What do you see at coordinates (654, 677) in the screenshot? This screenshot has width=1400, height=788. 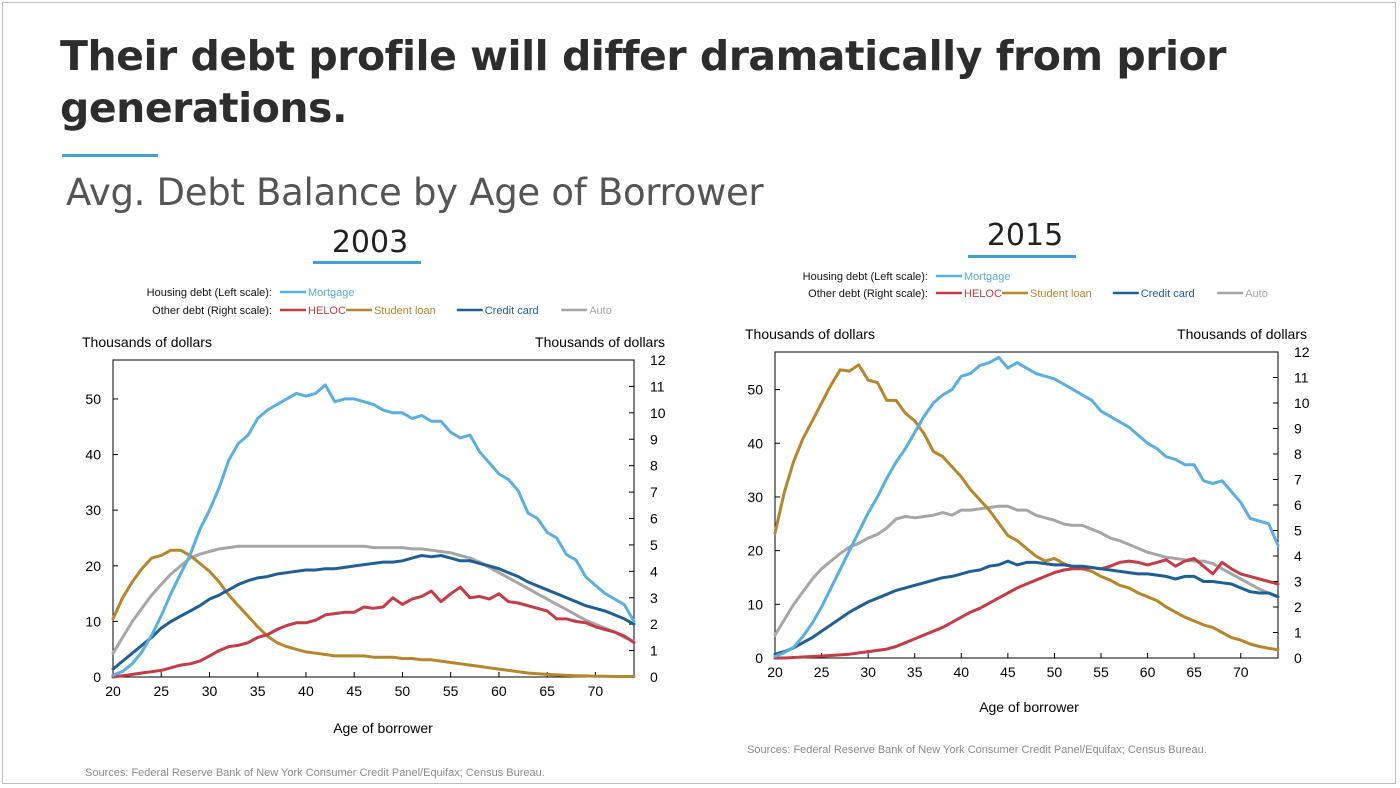 I see `y-right-tick-label: 0` at bounding box center [654, 677].